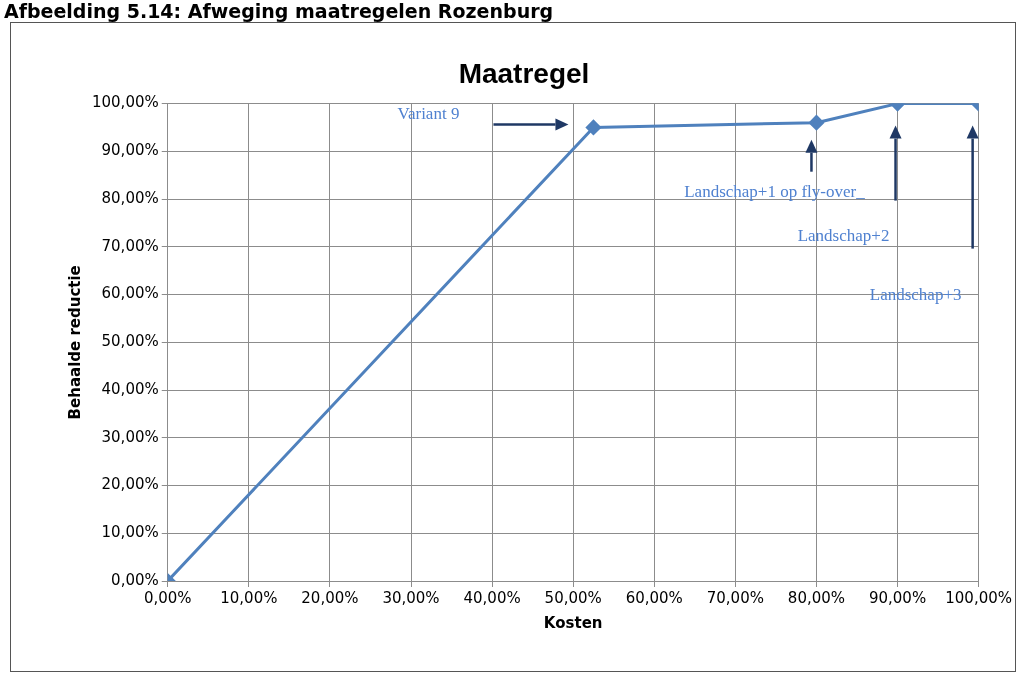  I want to click on x-tick-label: 80,00%, so click(816, 597).